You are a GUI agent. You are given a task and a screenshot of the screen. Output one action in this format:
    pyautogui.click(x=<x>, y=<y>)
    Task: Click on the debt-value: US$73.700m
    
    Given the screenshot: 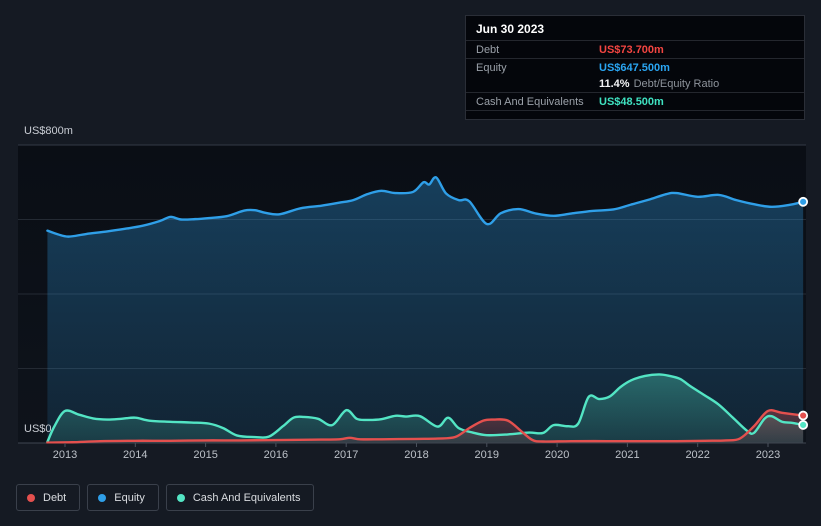 What is the action you would take?
    pyautogui.click(x=631, y=49)
    